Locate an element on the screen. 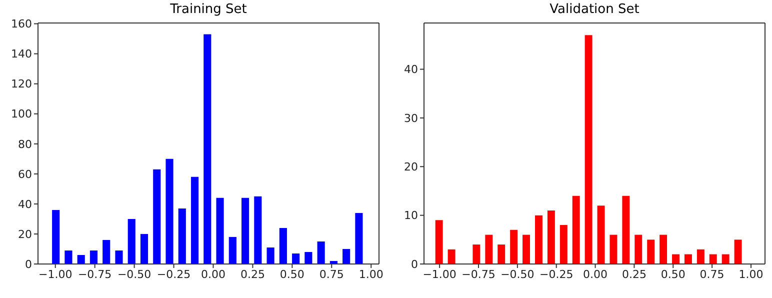 Image resolution: width=772 pixels, height=298 pixels. y-tick-label: 10 is located at coordinates (411, 215).